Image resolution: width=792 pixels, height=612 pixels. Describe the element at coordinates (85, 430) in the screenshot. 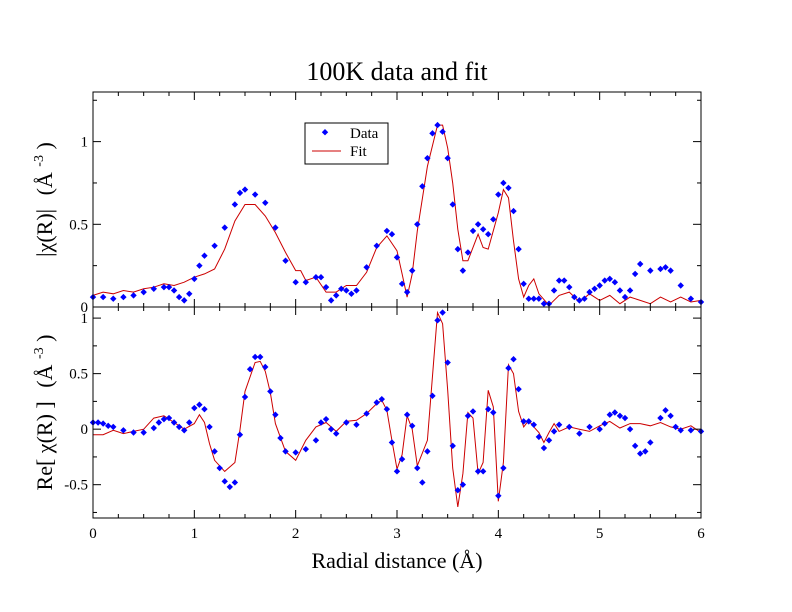

I see `real-part-y-tick-label: 0` at that location.